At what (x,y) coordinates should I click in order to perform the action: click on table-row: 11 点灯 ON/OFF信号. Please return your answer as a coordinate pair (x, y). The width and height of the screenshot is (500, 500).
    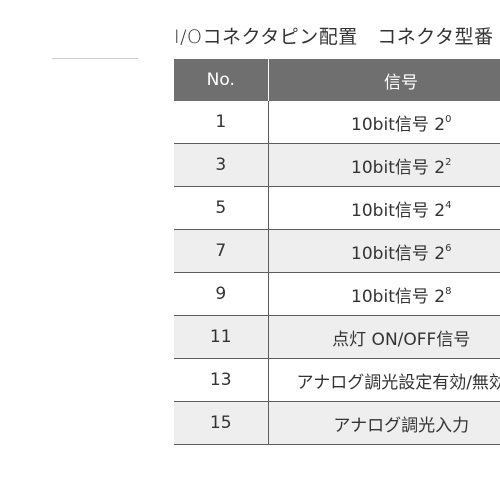
    Looking at the image, I should click on (337, 337).